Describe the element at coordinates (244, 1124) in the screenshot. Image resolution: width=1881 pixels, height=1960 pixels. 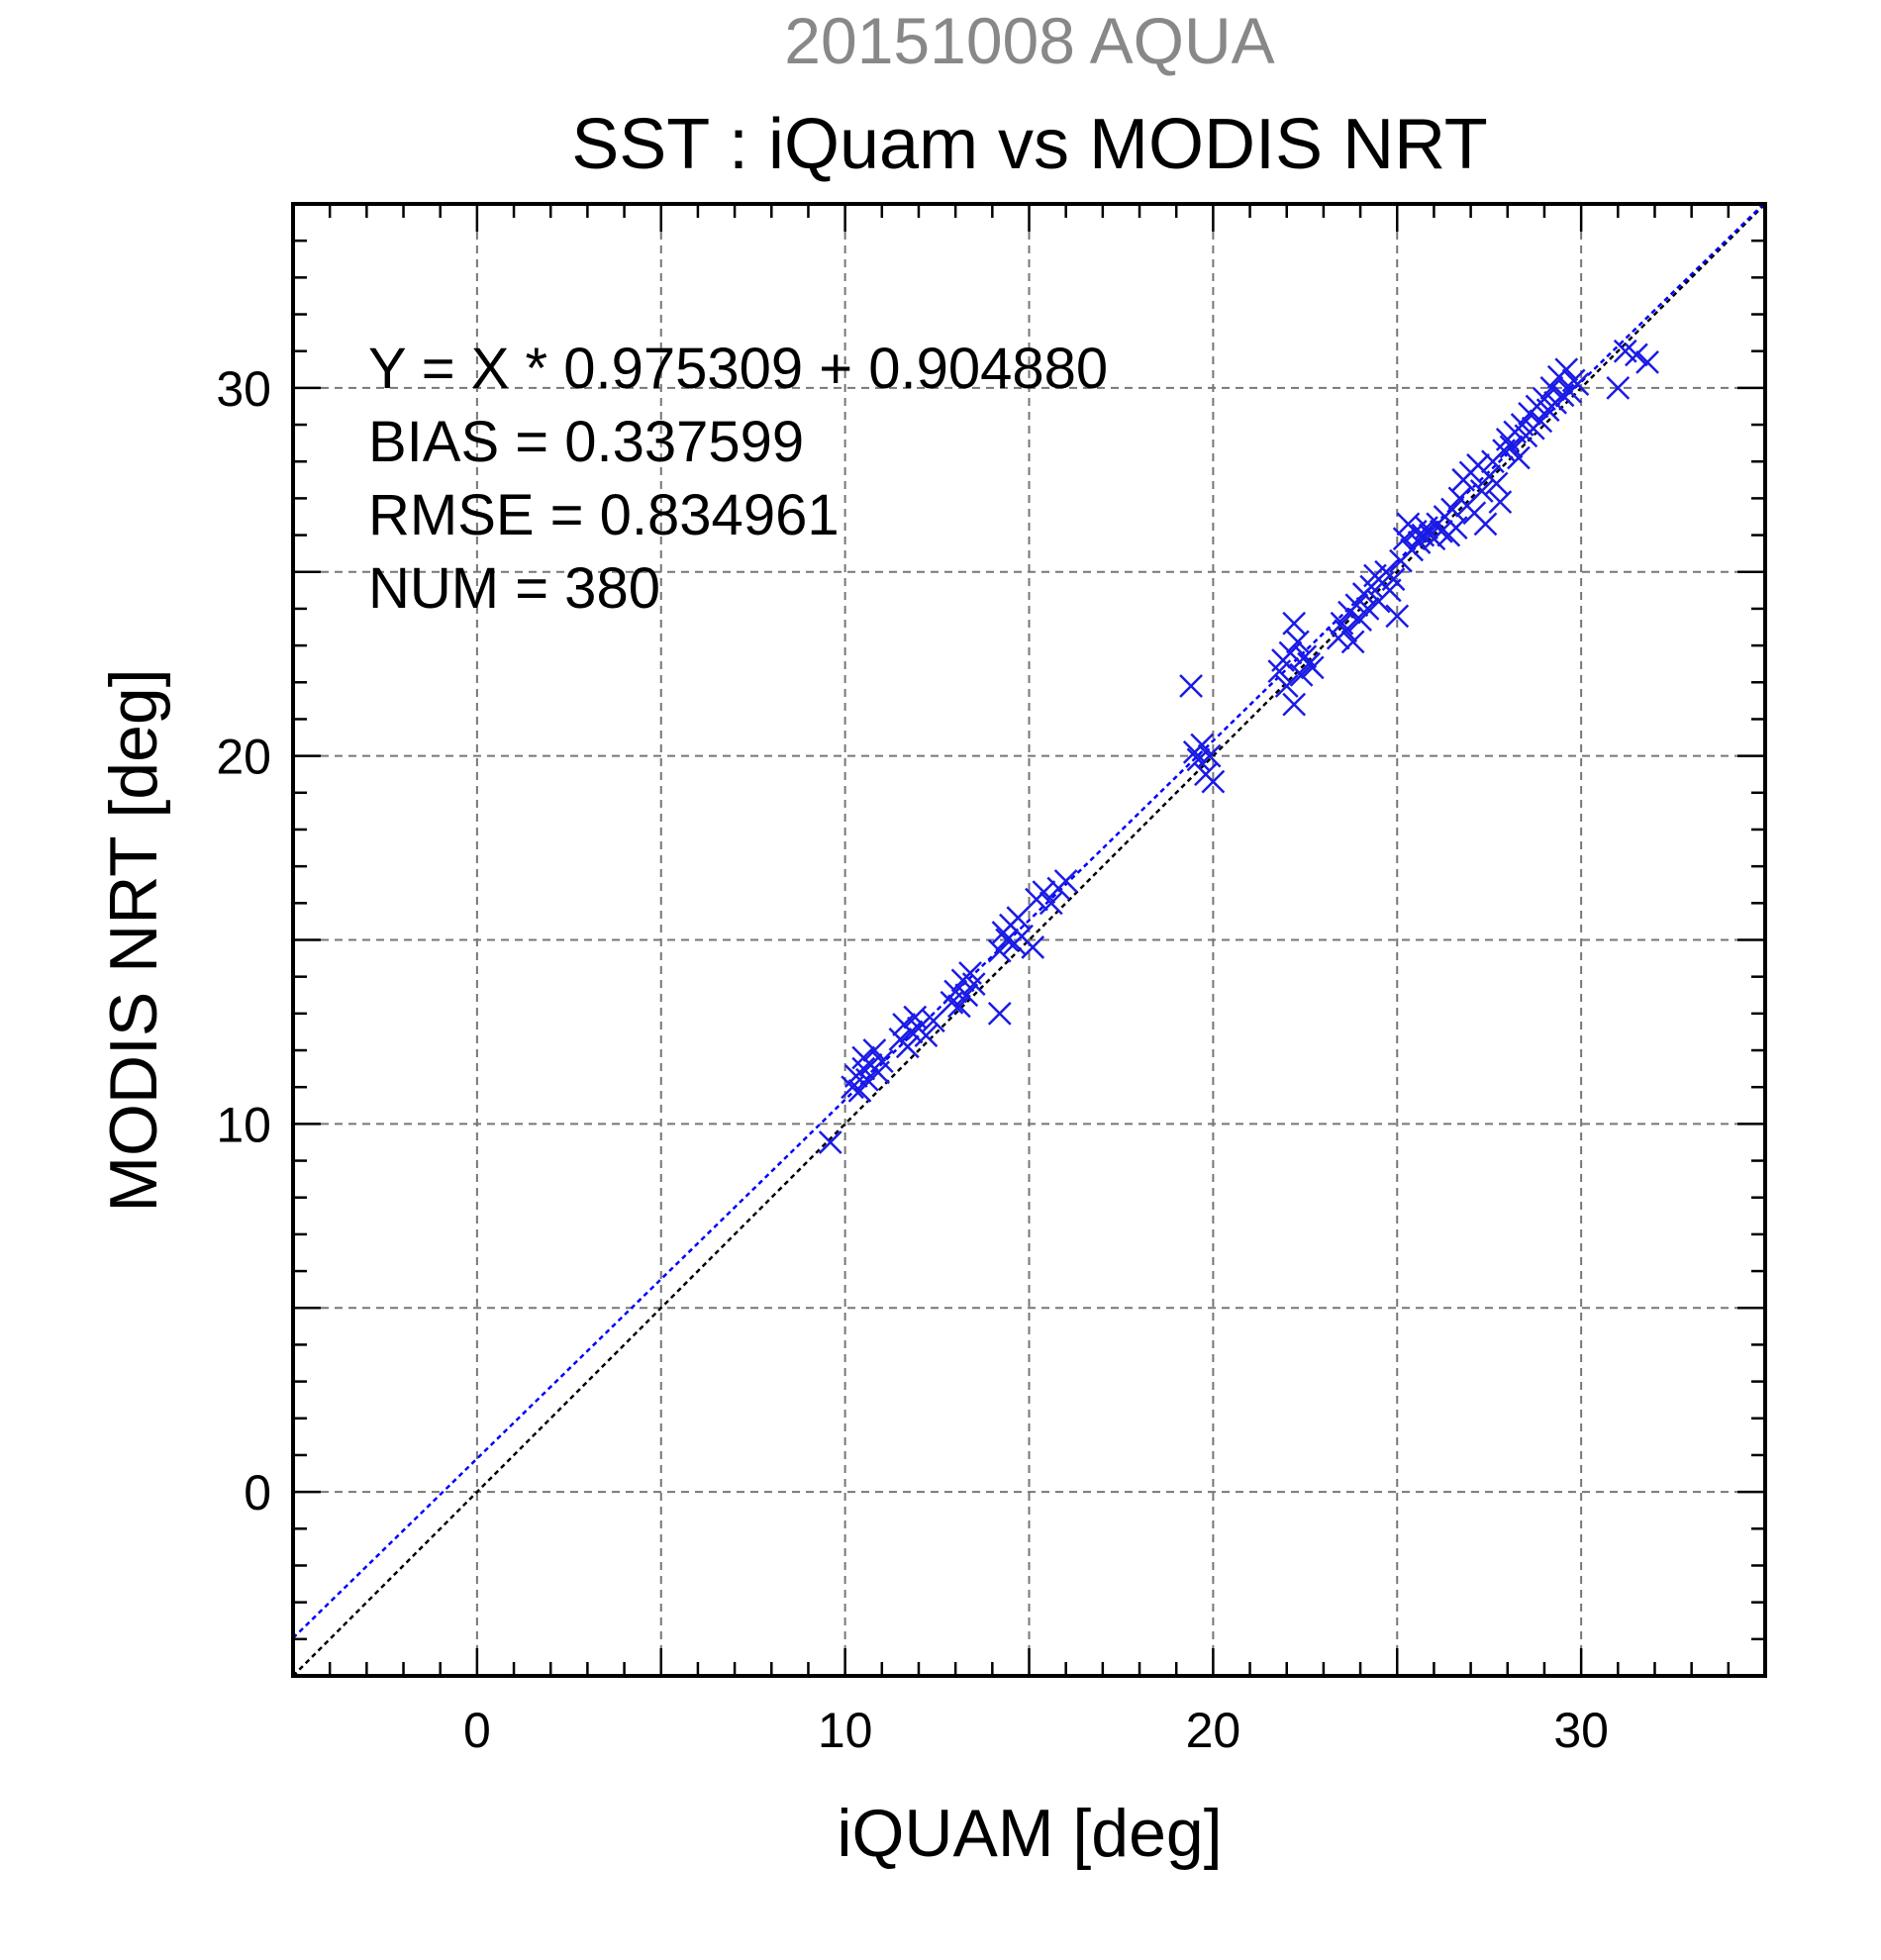
I see `y-tick-label: 10` at that location.